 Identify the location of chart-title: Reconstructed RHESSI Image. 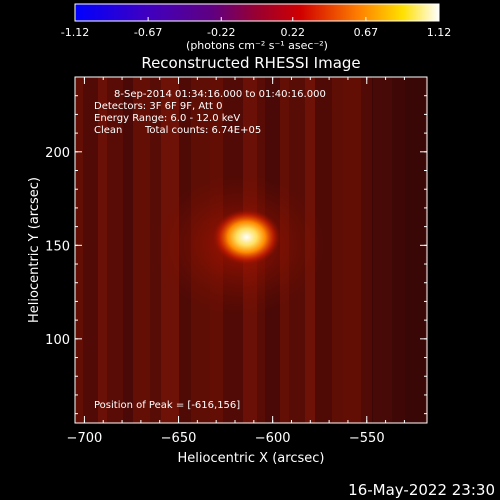
(250, 63).